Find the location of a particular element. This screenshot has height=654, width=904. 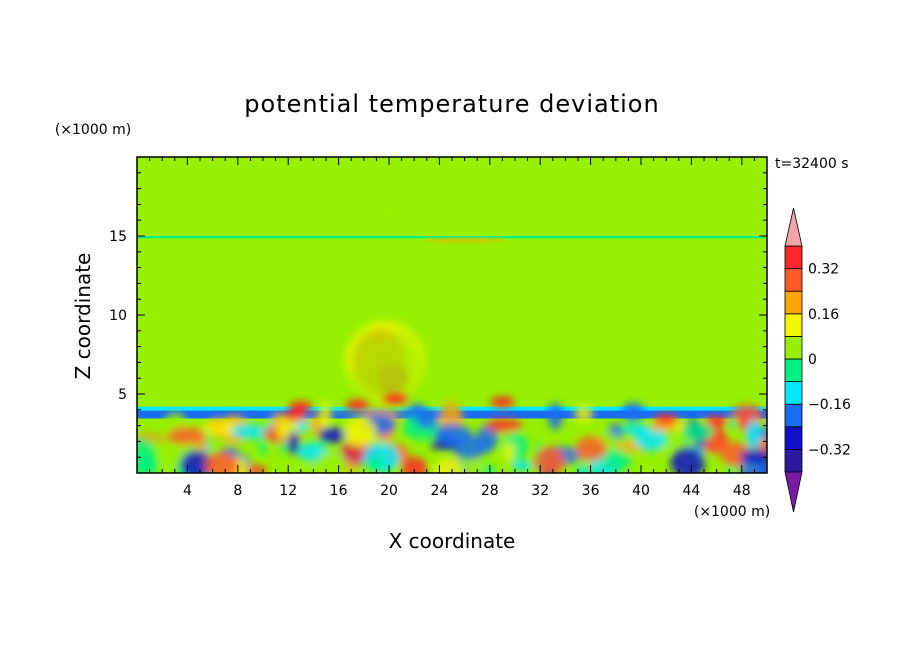

time-label: t=32400 s is located at coordinates (812, 164).